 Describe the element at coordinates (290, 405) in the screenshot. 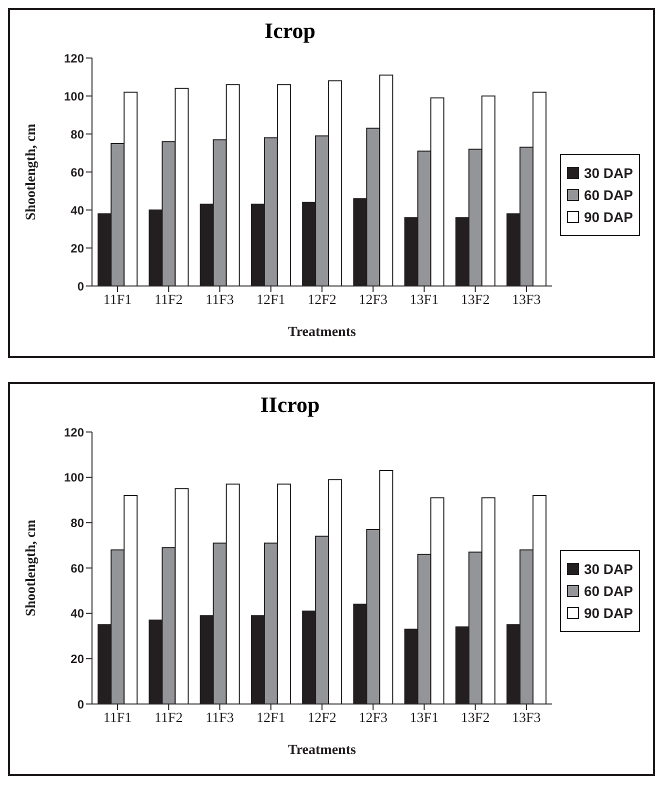

I see `chart-title: IIcrop` at that location.